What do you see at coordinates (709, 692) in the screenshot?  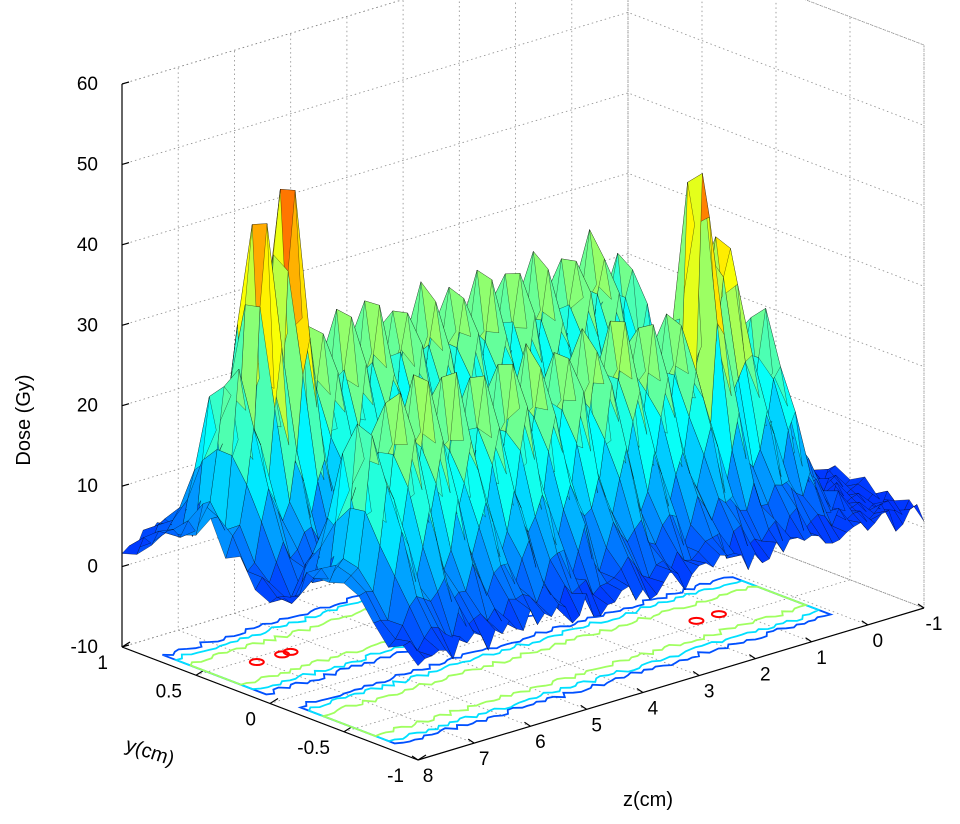 I see `z-tick-label: 3` at bounding box center [709, 692].